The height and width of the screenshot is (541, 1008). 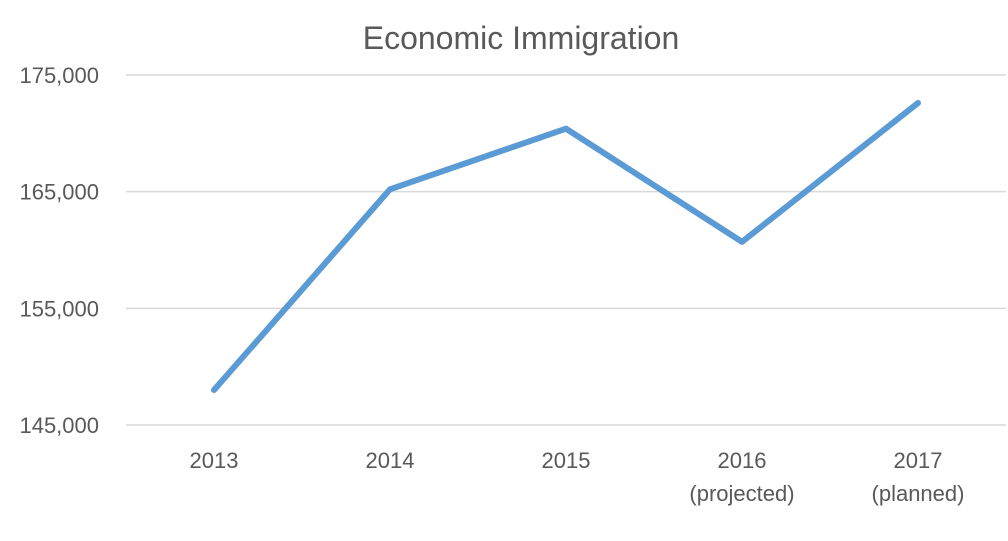 What do you see at coordinates (59, 308) in the screenshot?
I see `y-tick-label: 155,000` at bounding box center [59, 308].